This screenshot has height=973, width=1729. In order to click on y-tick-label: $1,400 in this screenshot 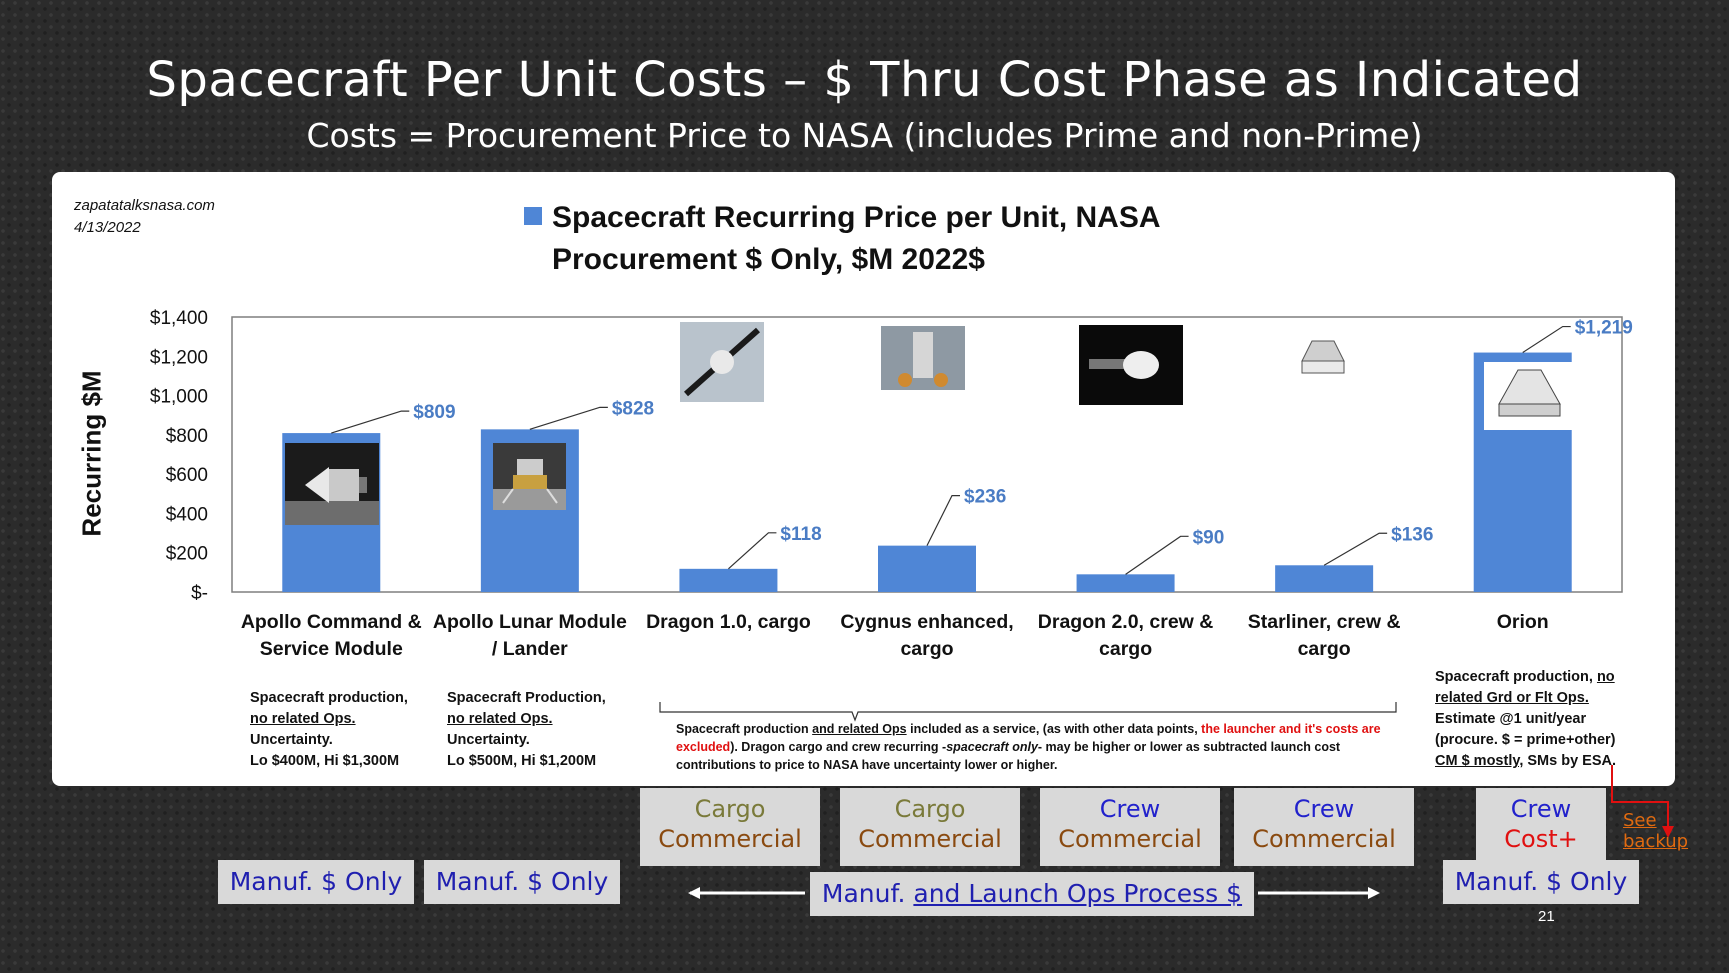, I will do `click(179, 318)`.